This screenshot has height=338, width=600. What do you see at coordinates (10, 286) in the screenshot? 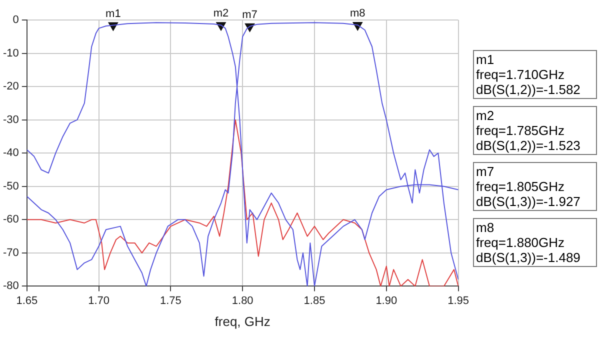
I see `y-tick-label: -80` at bounding box center [10, 286].